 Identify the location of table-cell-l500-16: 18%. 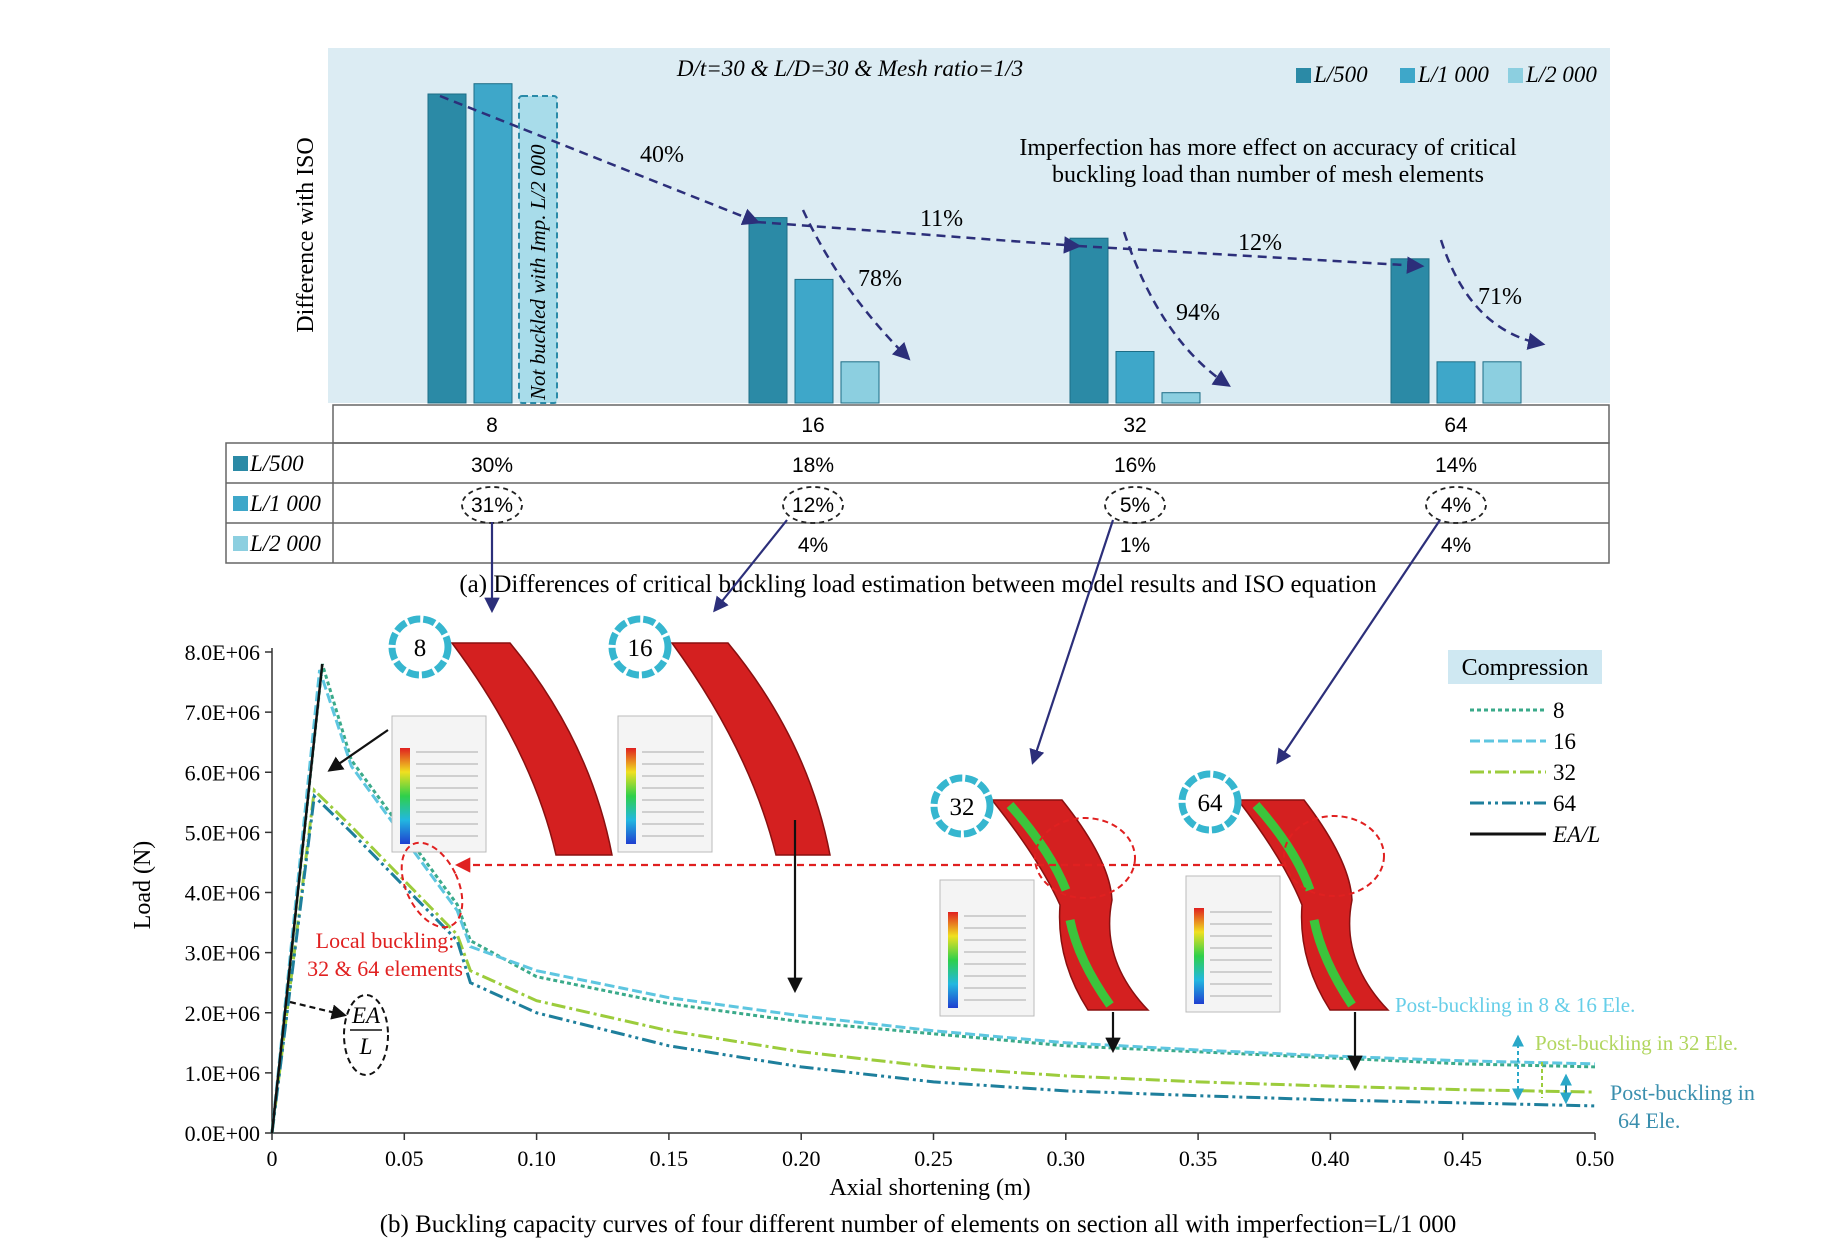
(813, 465).